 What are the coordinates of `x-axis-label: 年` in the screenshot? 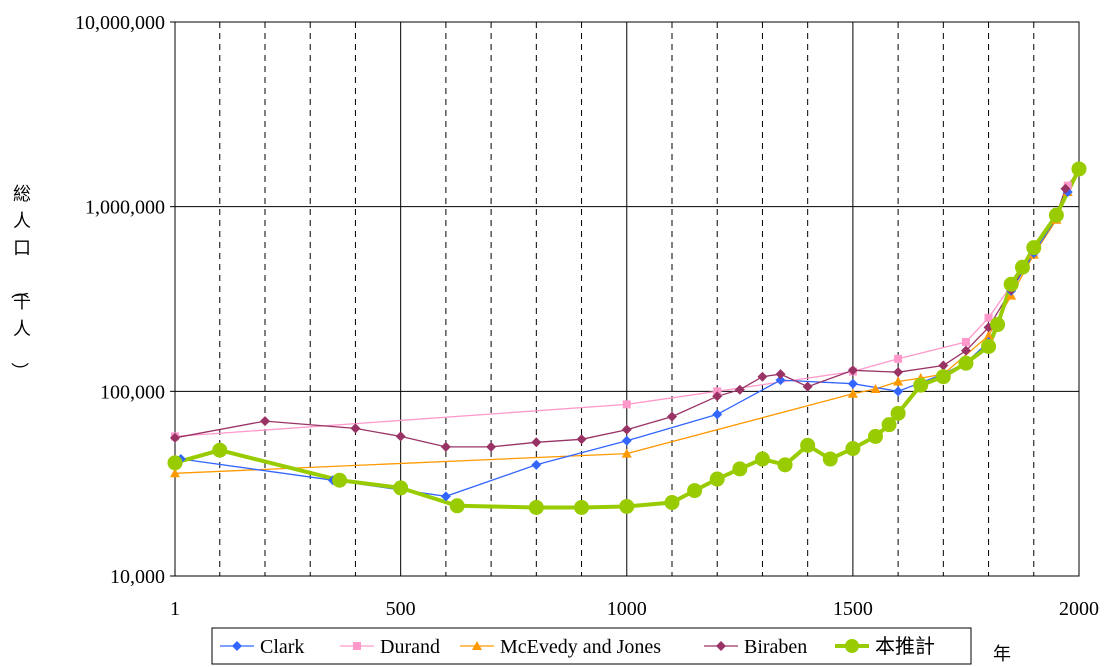 It's located at (1002, 654).